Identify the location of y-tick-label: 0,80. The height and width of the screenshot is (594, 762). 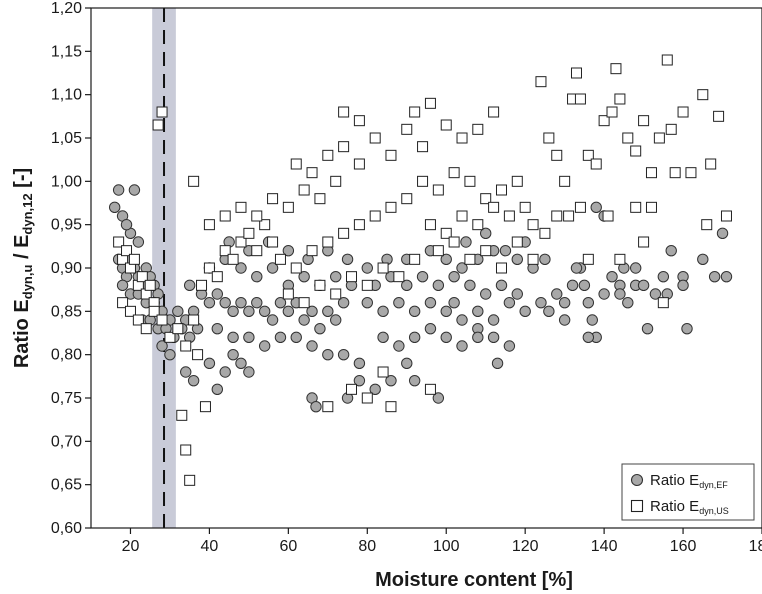
(66, 355).